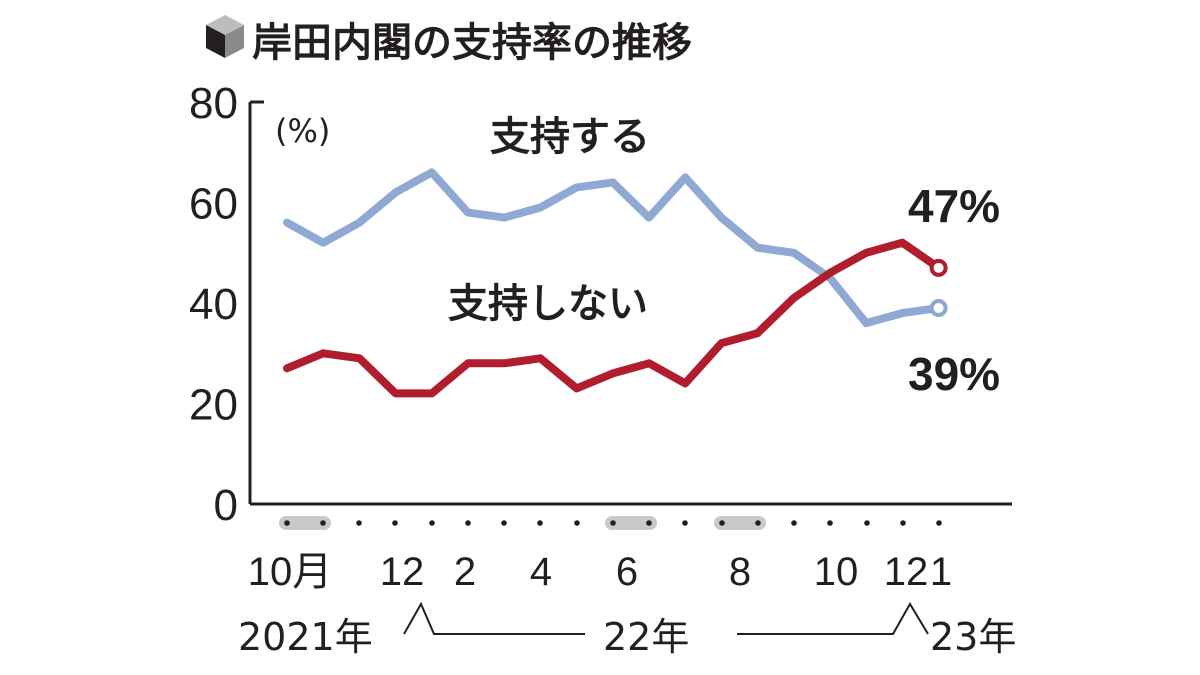  I want to click on y-tick-label: 0, so click(226, 505).